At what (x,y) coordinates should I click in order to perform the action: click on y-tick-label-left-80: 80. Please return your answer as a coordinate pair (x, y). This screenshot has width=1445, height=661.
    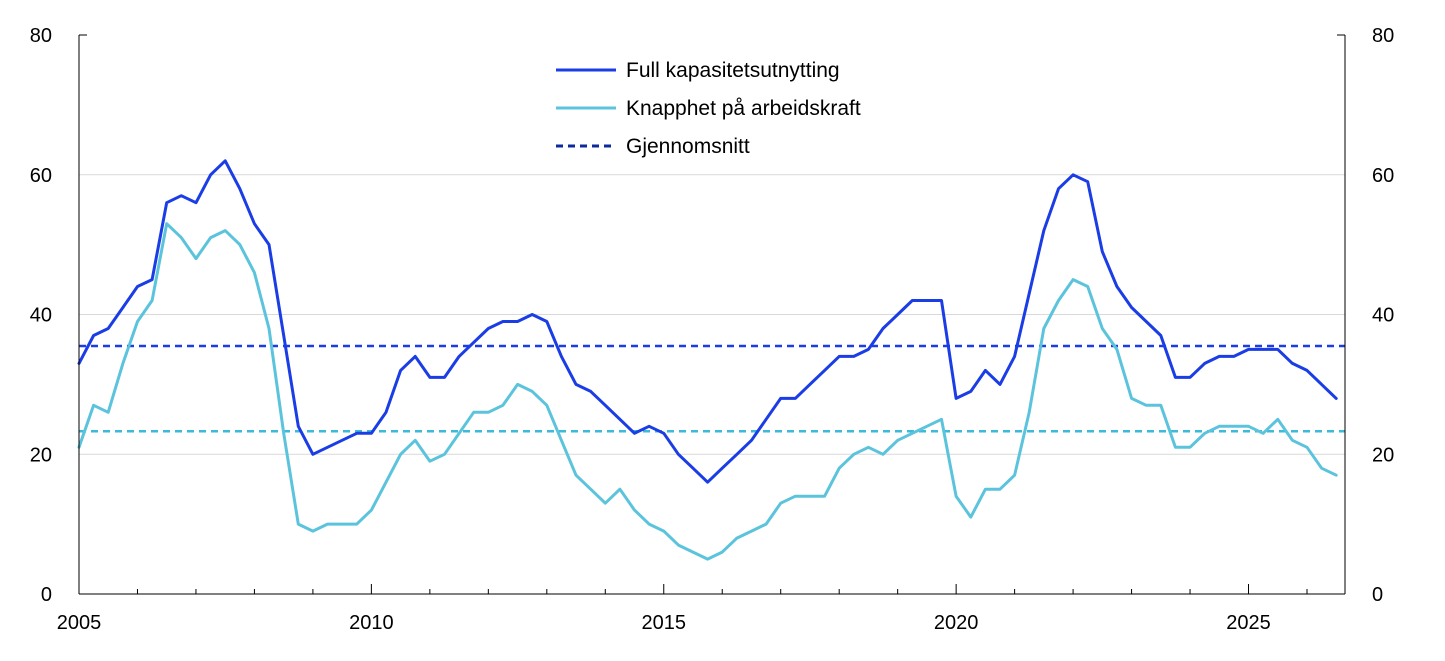
    Looking at the image, I should click on (41, 36).